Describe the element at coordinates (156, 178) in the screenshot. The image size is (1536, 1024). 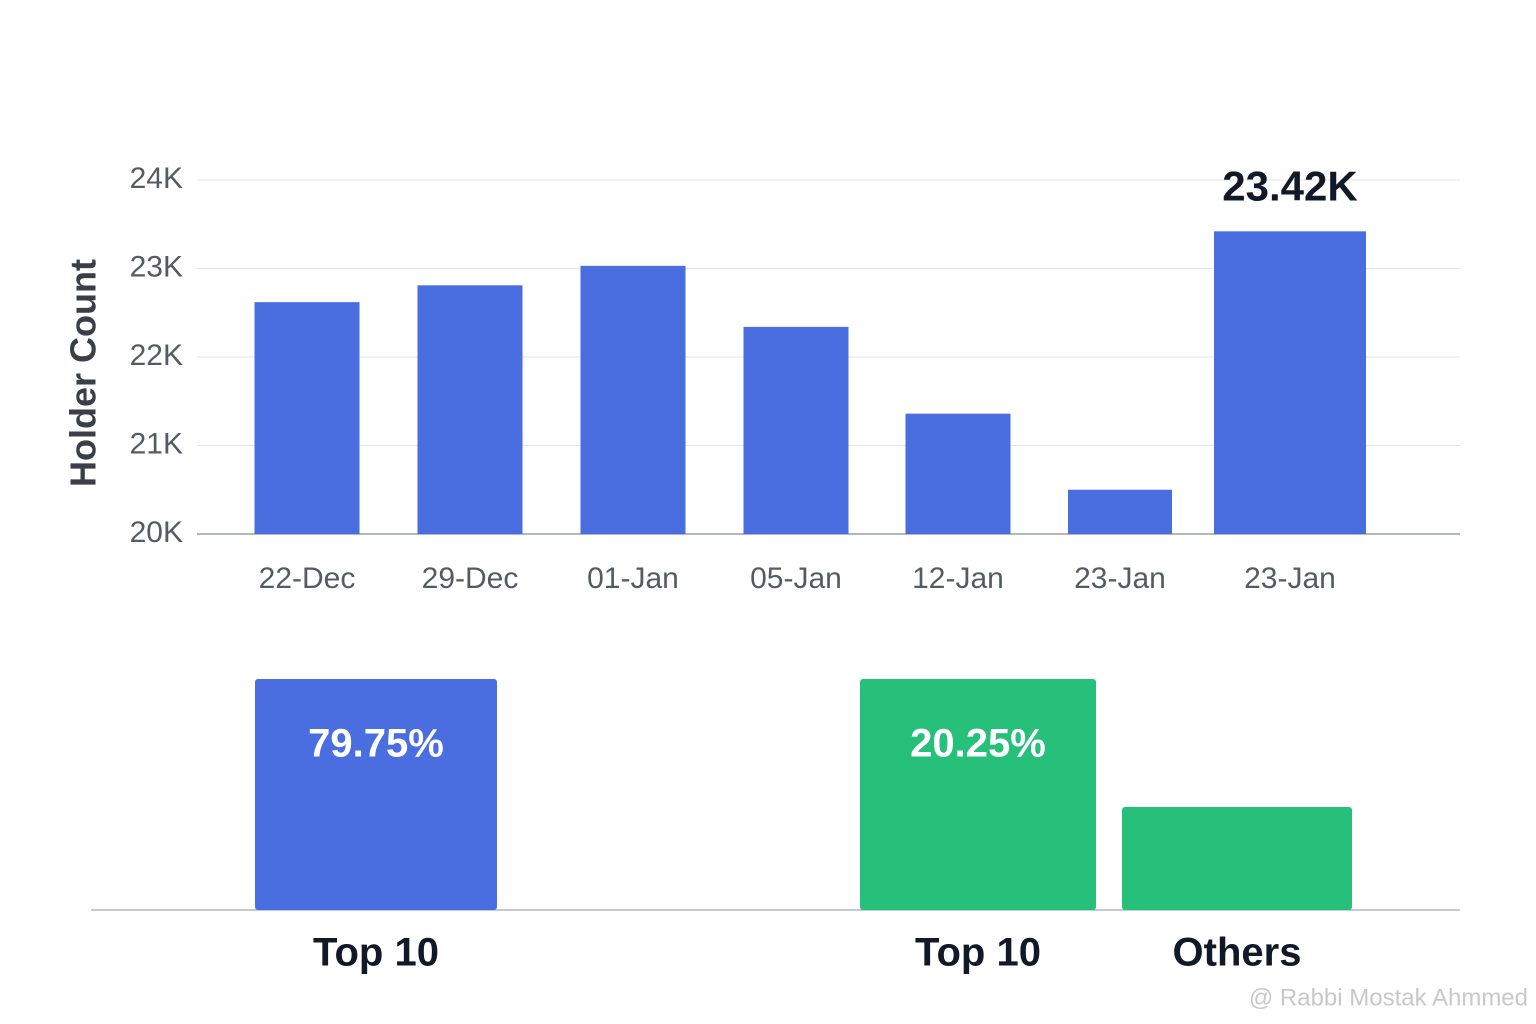
I see `y-tick-label: 24K` at that location.